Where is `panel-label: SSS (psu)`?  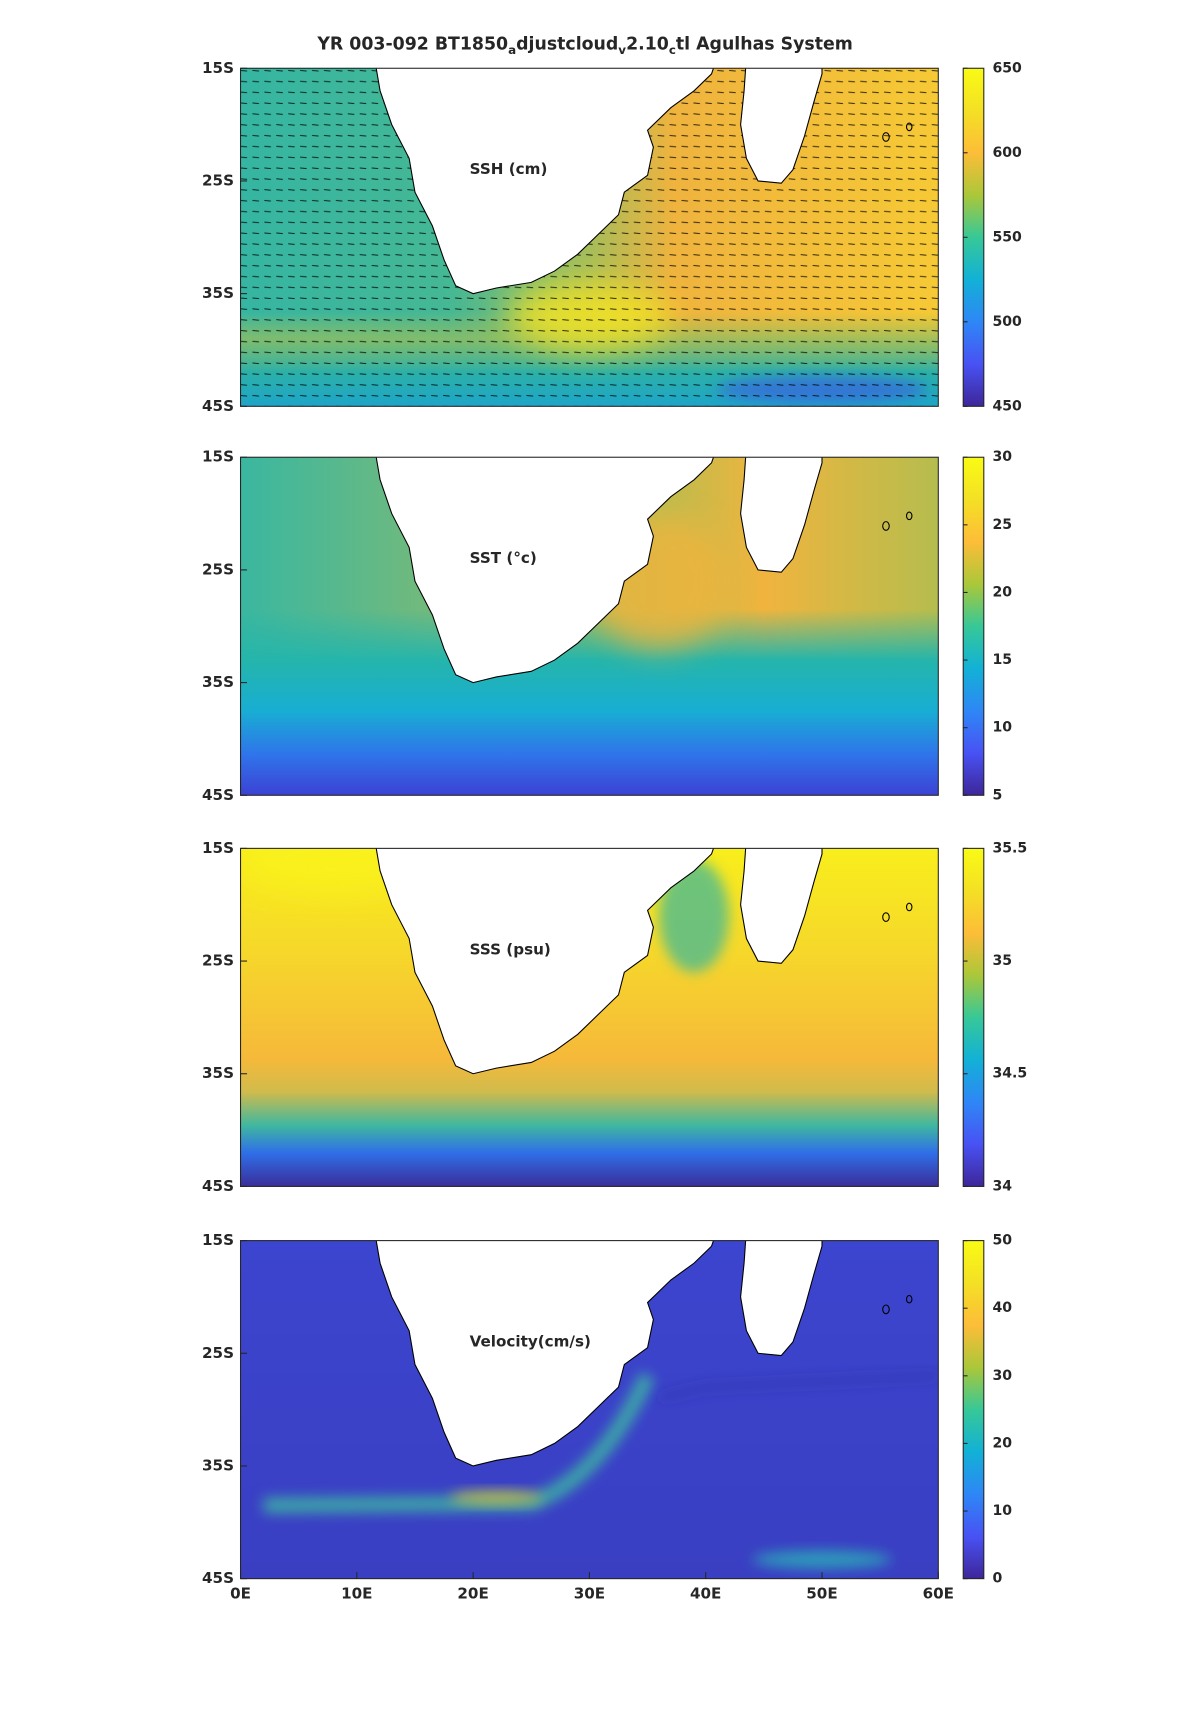
panel-label: SSS (psu) is located at coordinates (510, 949).